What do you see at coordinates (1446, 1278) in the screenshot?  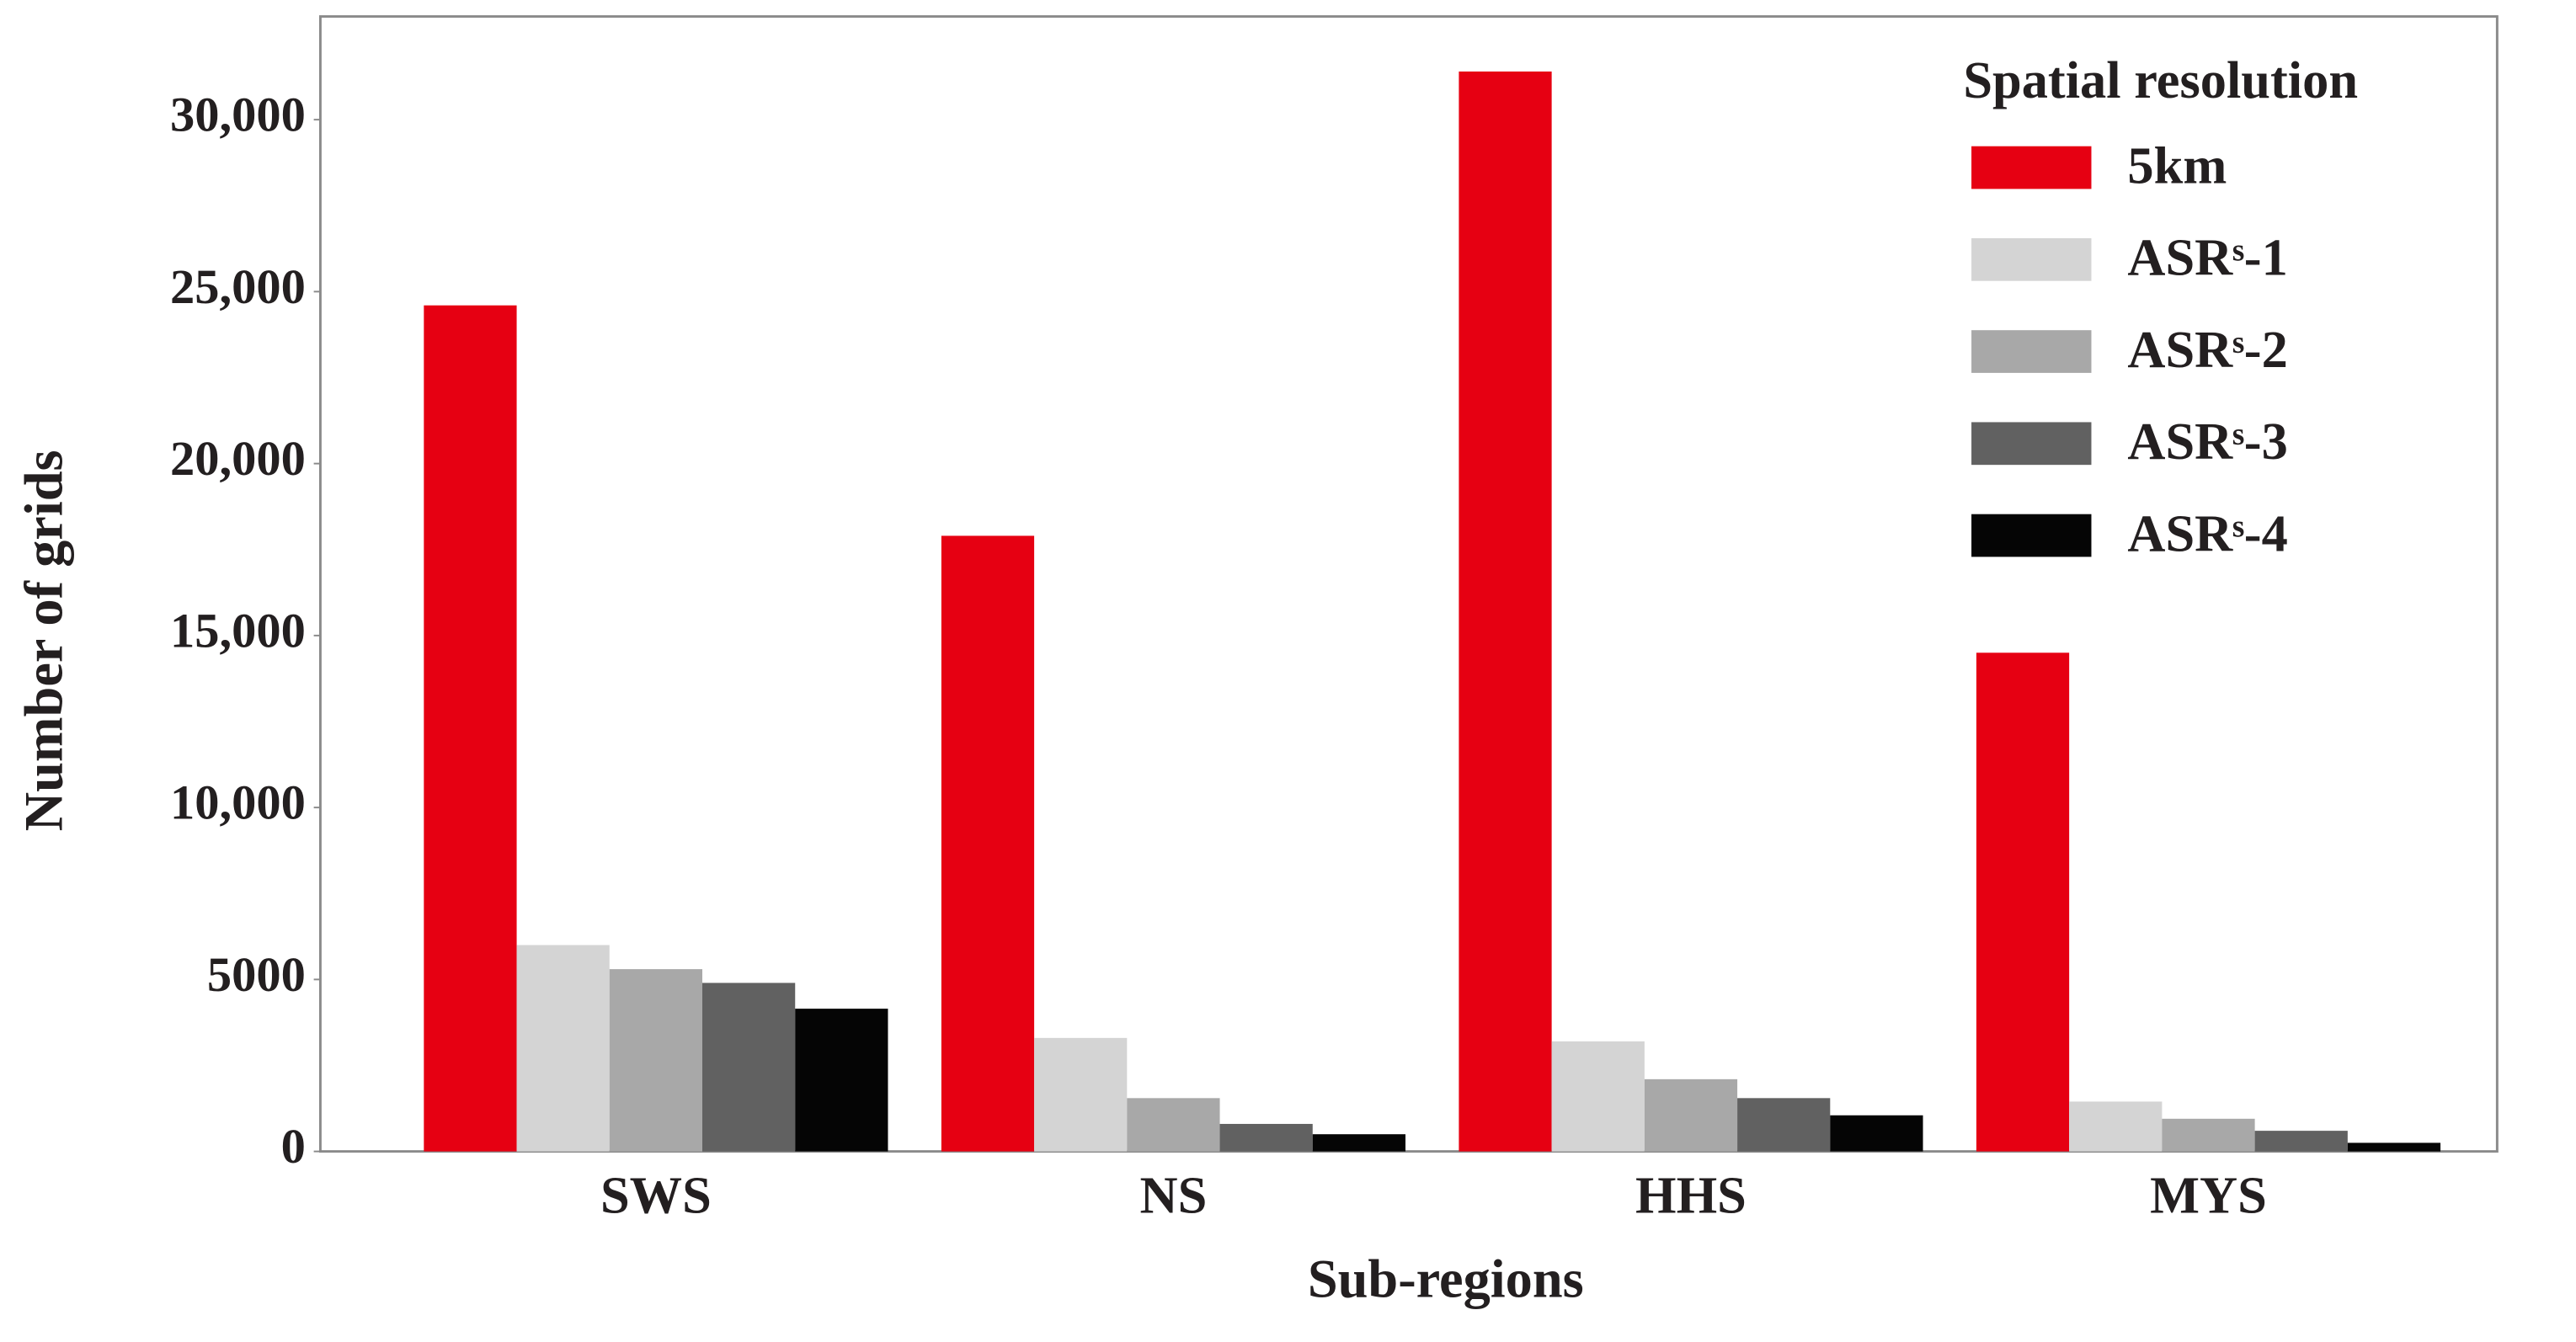 I see `x-axis-title: Sub-regions` at bounding box center [1446, 1278].